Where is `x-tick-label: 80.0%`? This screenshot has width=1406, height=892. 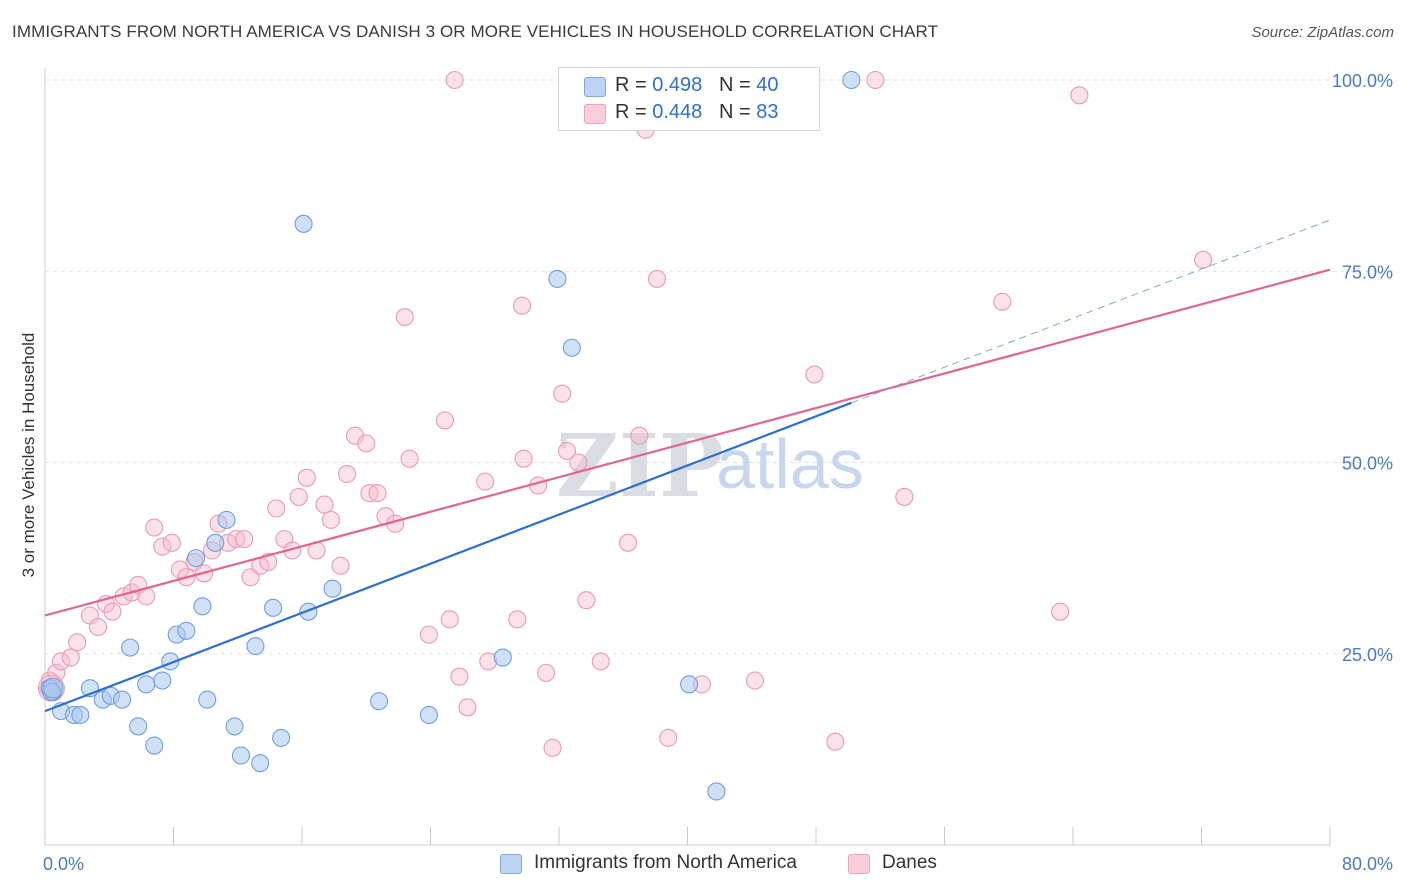
x-tick-label: 80.0% is located at coordinates (1367, 864).